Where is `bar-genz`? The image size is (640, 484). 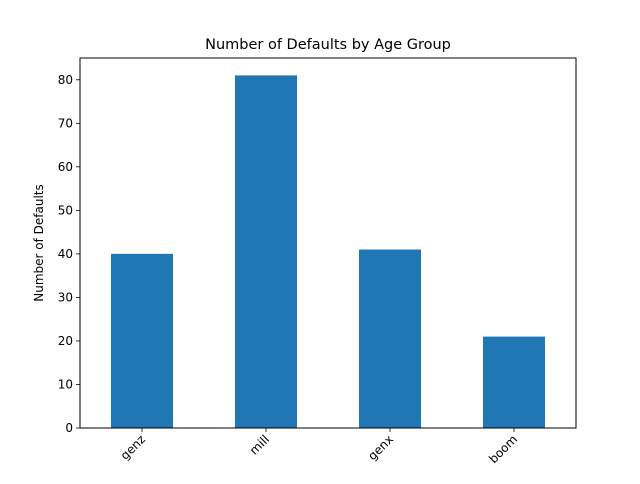 bar-genz is located at coordinates (142, 340).